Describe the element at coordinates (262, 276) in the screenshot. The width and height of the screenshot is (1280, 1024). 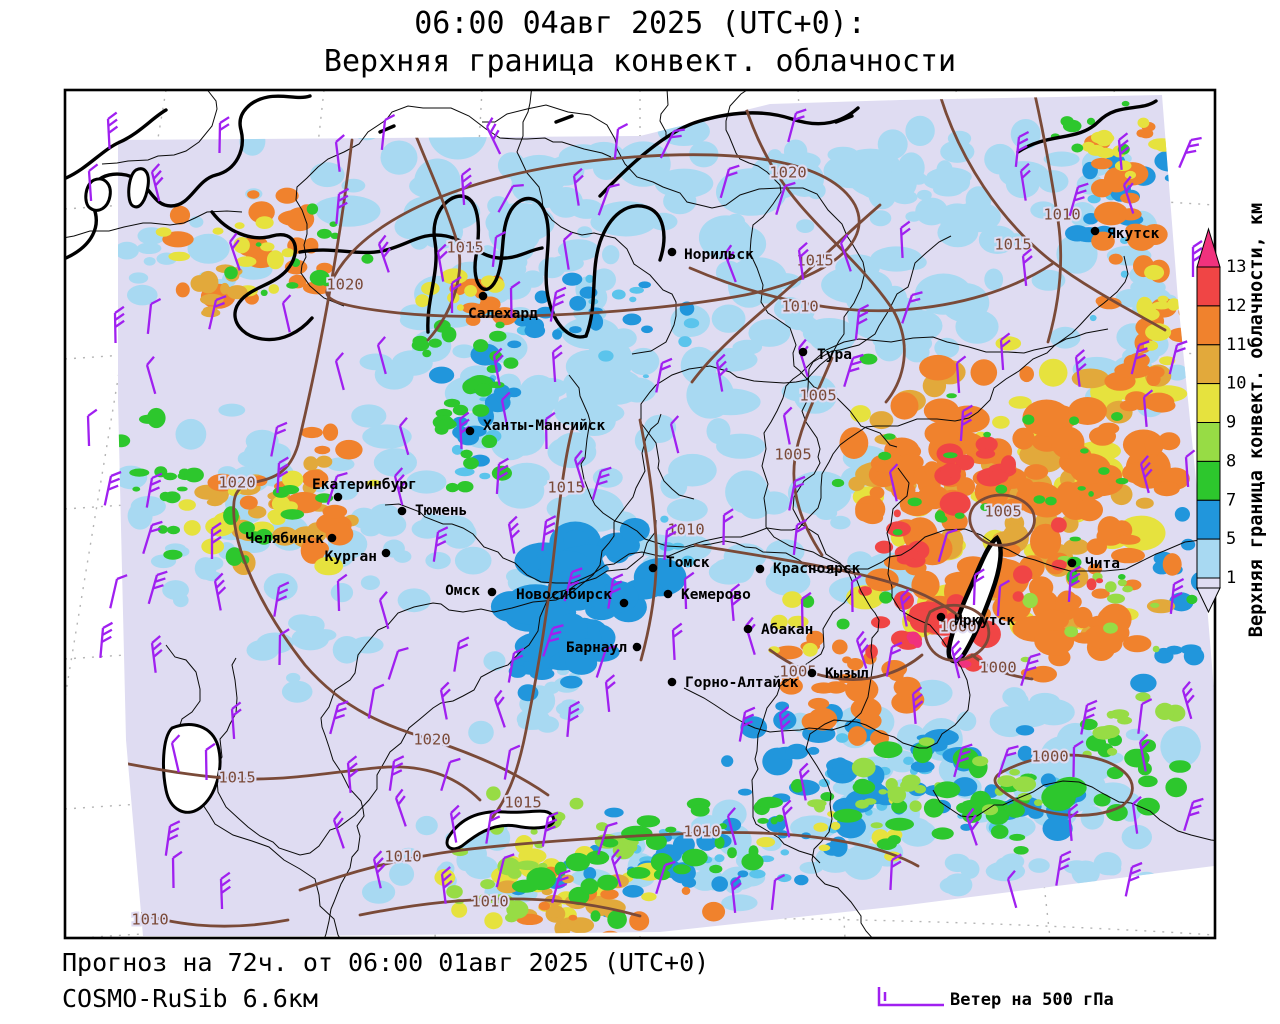
I see `coastline` at that location.